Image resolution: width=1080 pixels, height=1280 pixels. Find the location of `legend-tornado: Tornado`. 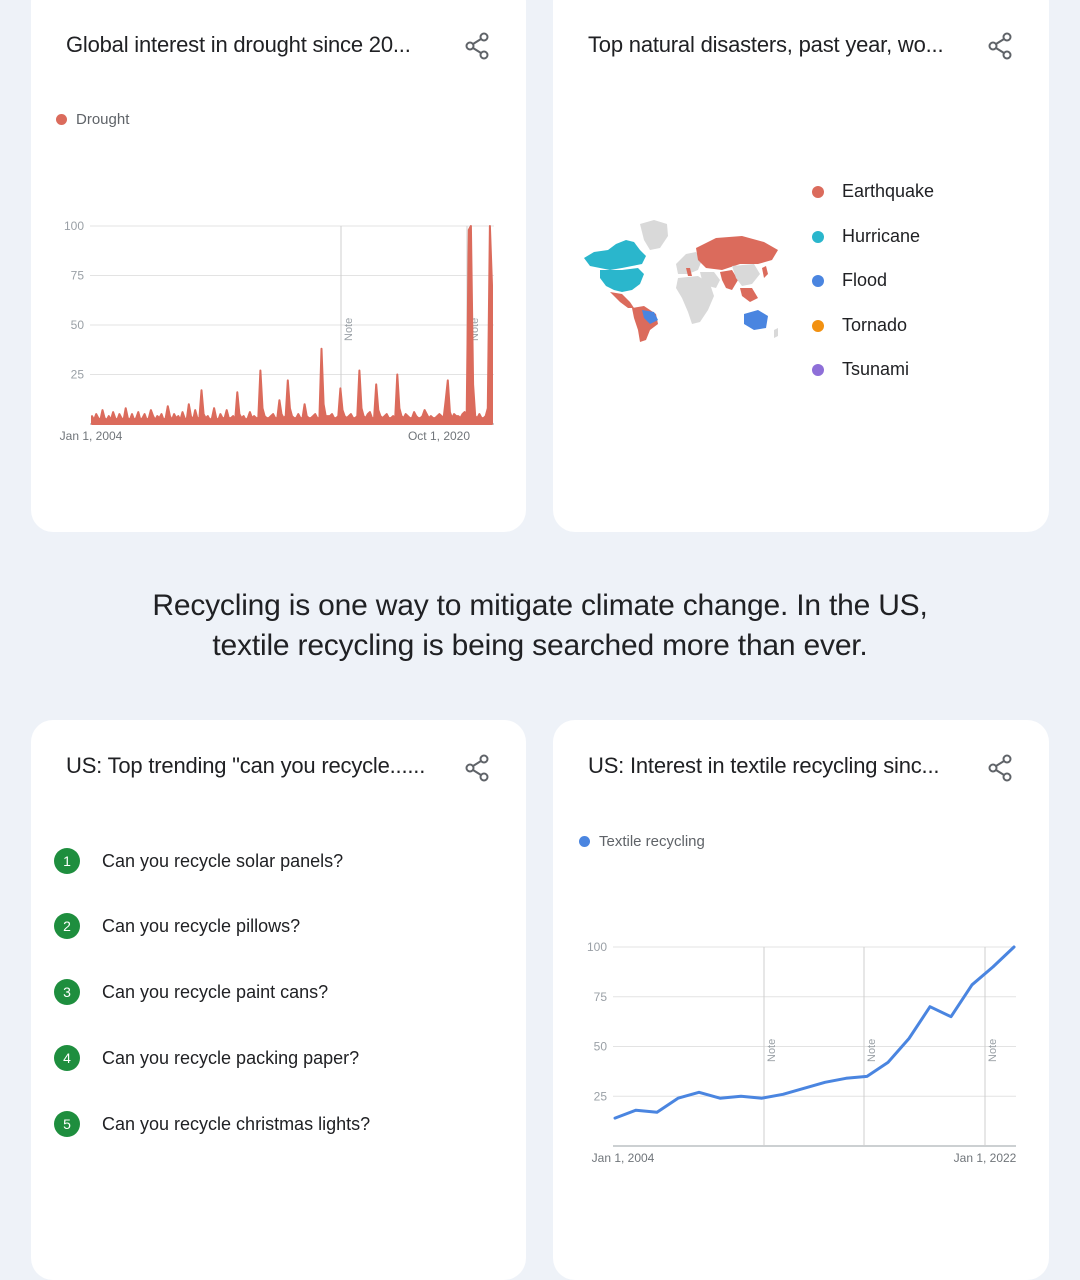

legend-tornado: Tornado is located at coordinates (859, 325).